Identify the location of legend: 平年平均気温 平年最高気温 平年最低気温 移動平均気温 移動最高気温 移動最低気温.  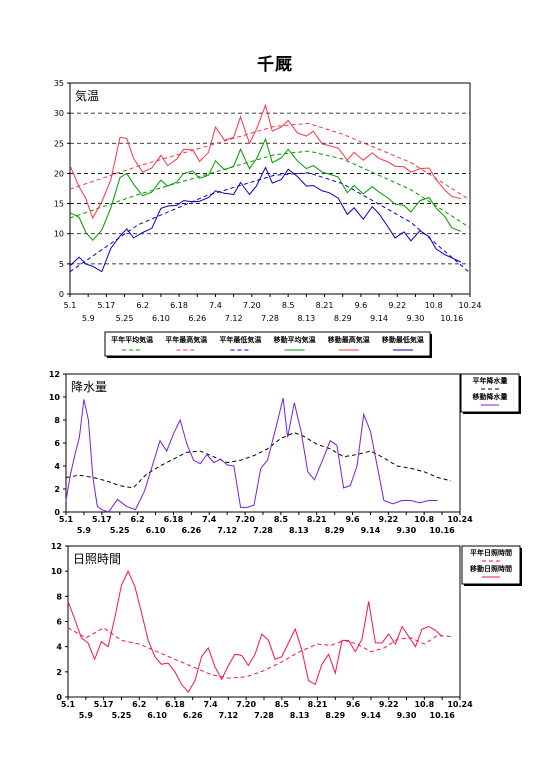
(268, 344).